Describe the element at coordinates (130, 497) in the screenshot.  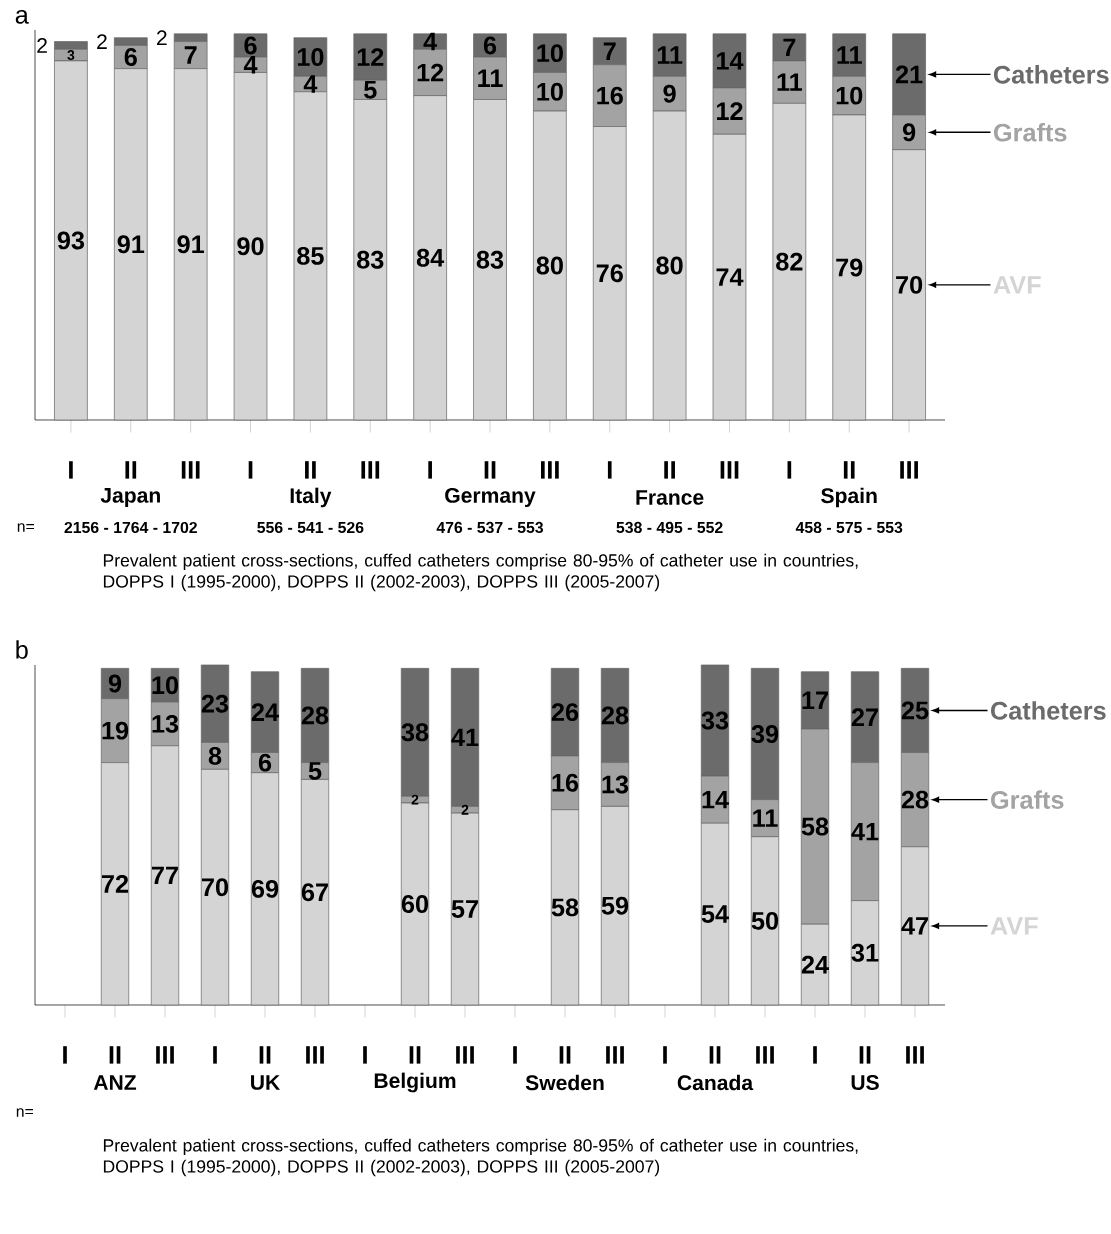
I see `text: Japan` at that location.